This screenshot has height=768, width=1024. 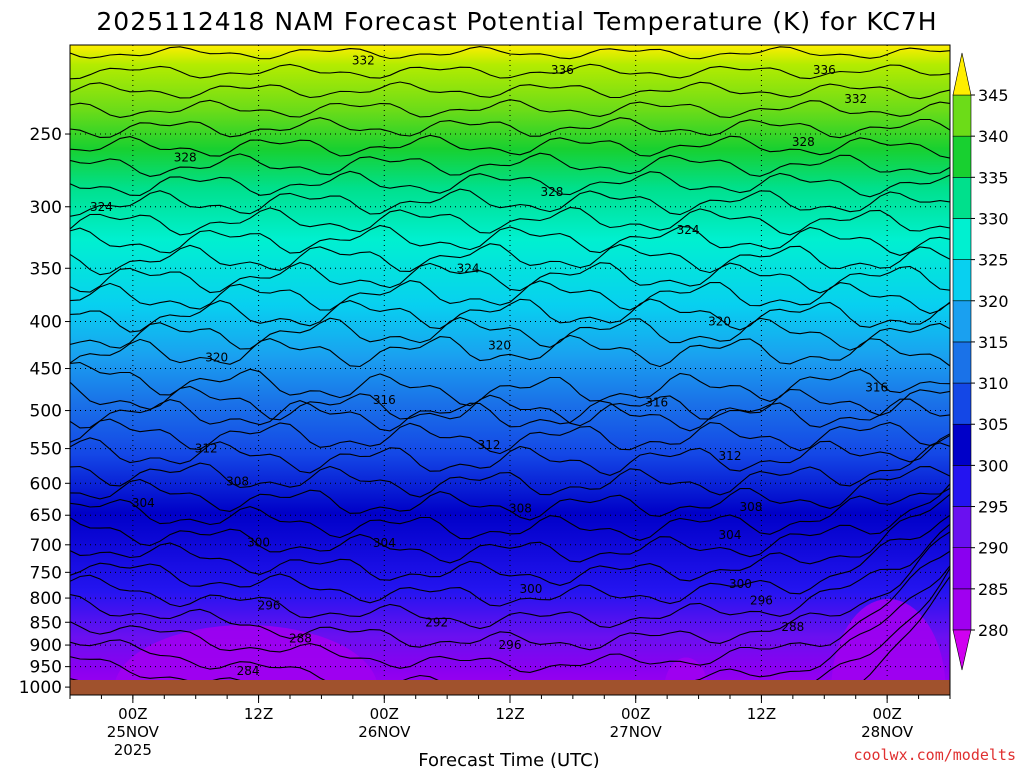 I want to click on y-tick-label: 1000, so click(x=40, y=688).